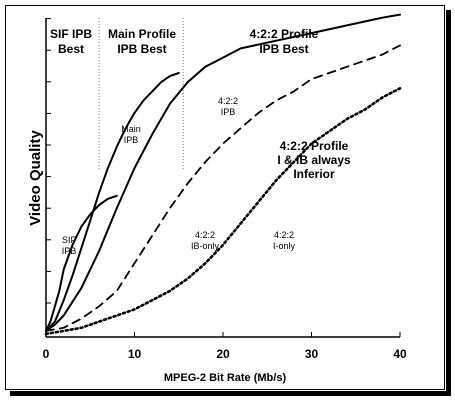 The width and height of the screenshot is (455, 400). I want to click on curve-label-4-line-2: IB-only, so click(205, 246).